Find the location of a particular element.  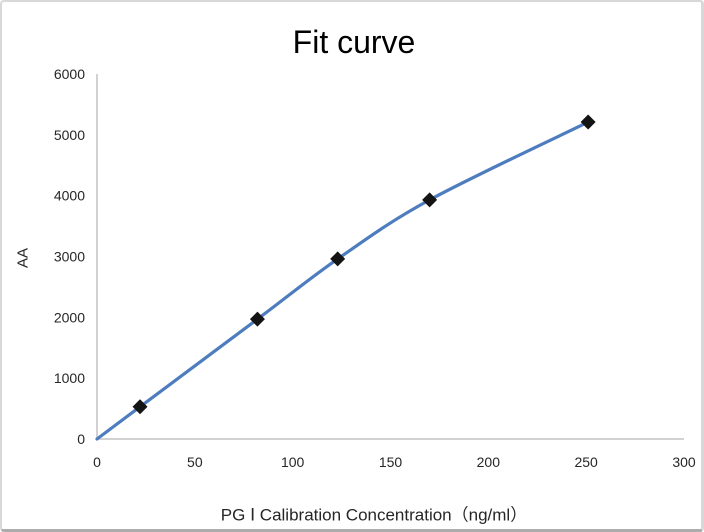

x-tick-label: 200 is located at coordinates (489, 462).